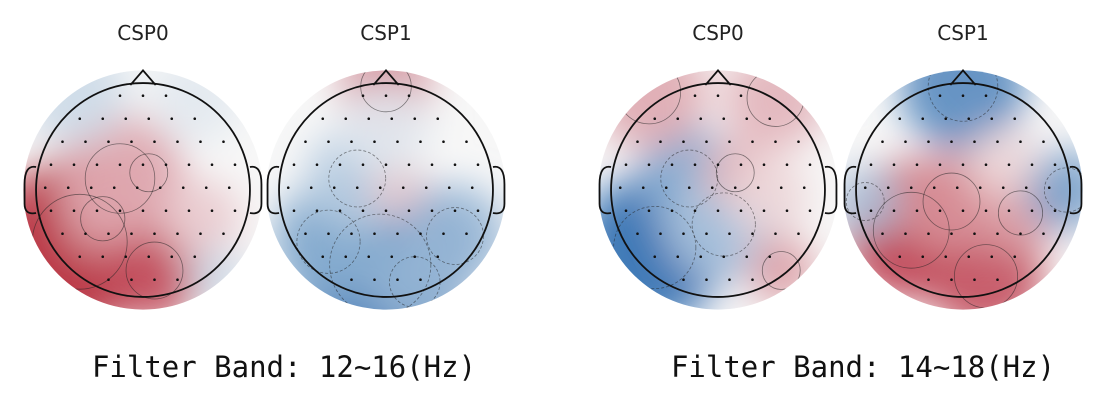 This screenshot has height=406, width=1117. I want to click on topomap-title: CSP1, so click(385, 33).